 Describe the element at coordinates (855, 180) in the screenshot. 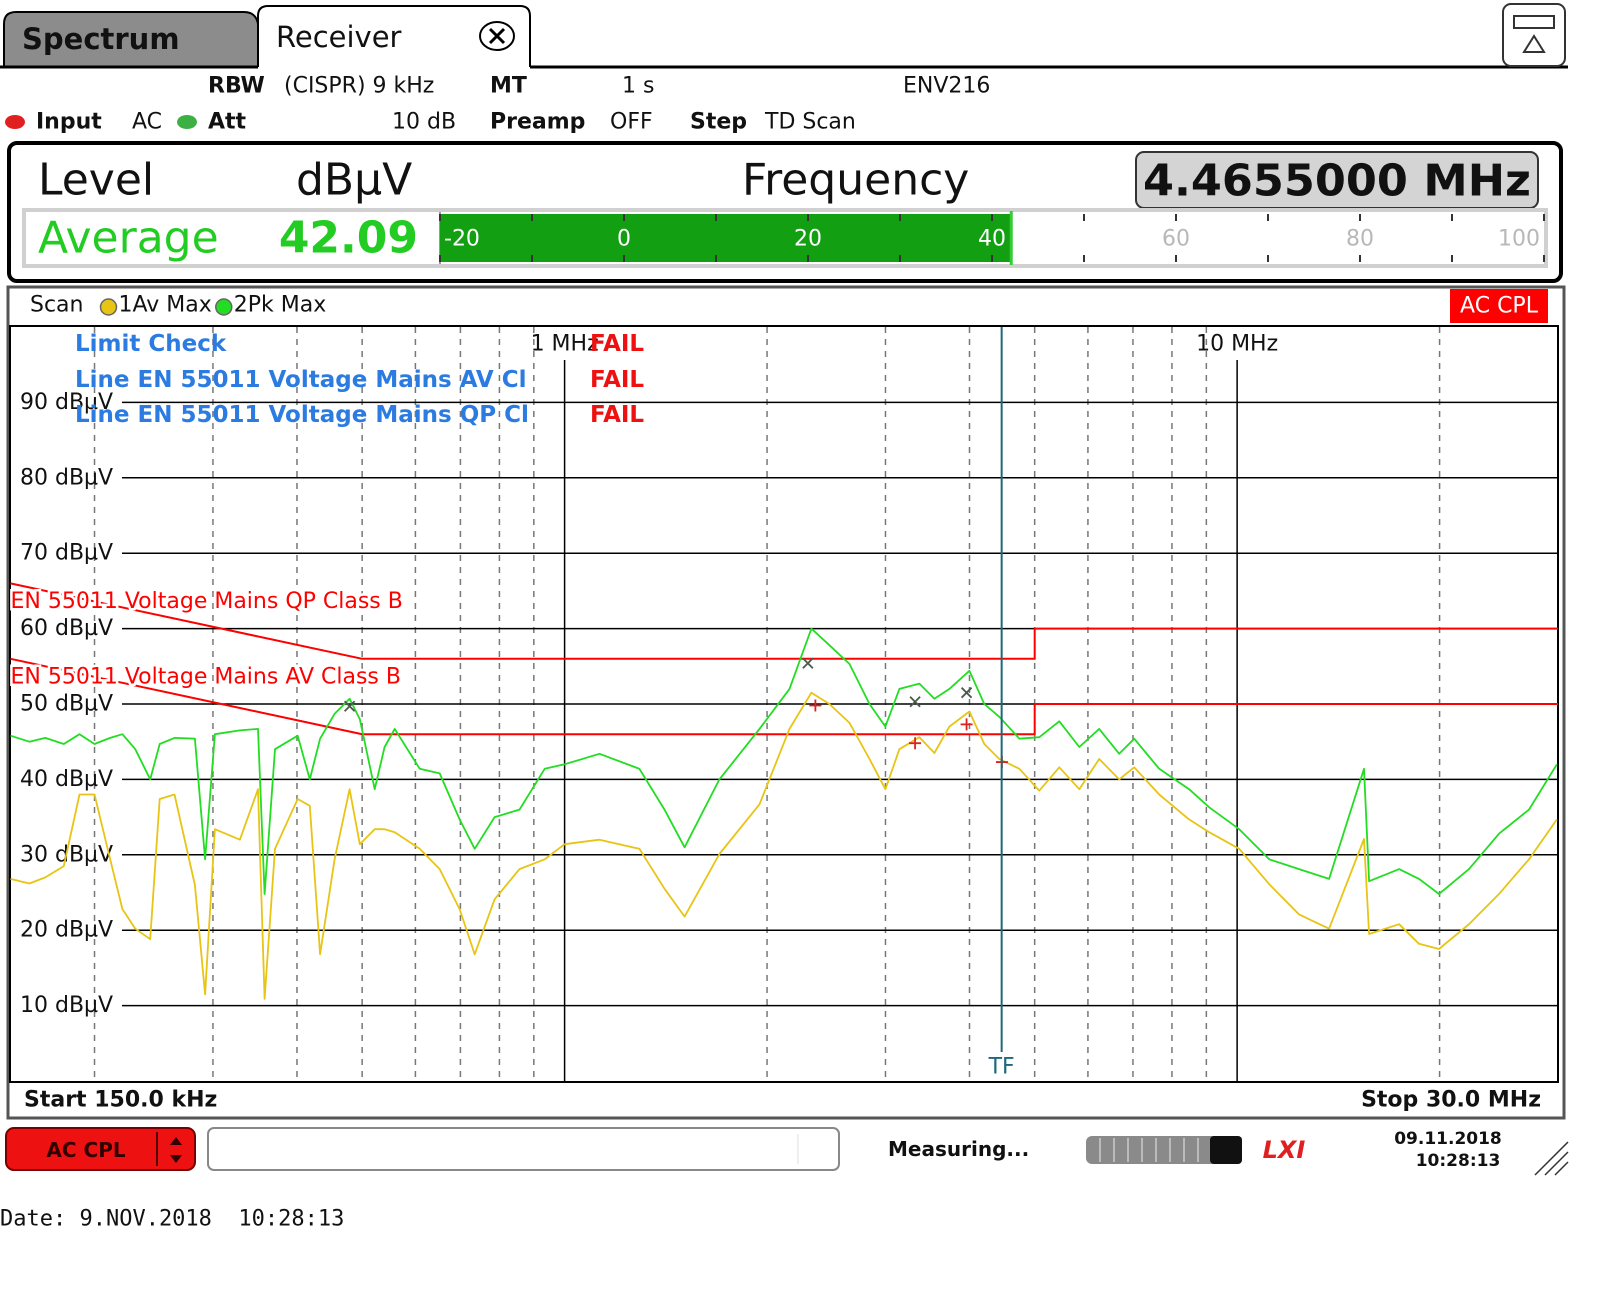

I see `frequency-label: Frequency` at that location.